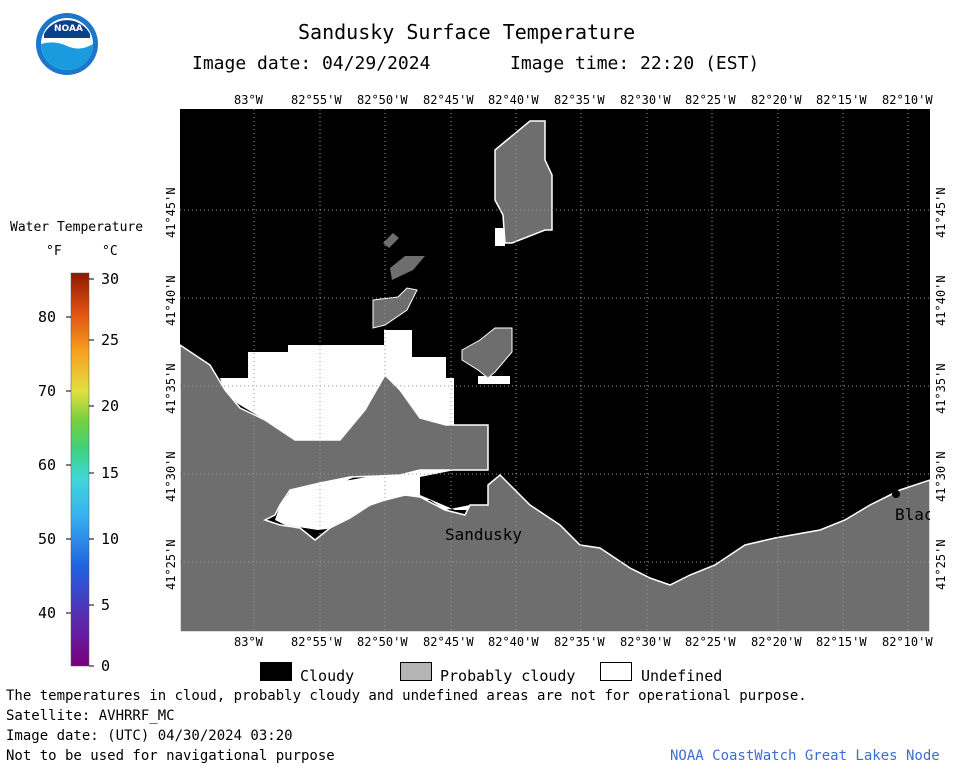 Image resolution: width=969 pixels, height=773 pixels. What do you see at coordinates (635, 63) in the screenshot?
I see `image-time: Image time: 22:20 (EST)` at bounding box center [635, 63].